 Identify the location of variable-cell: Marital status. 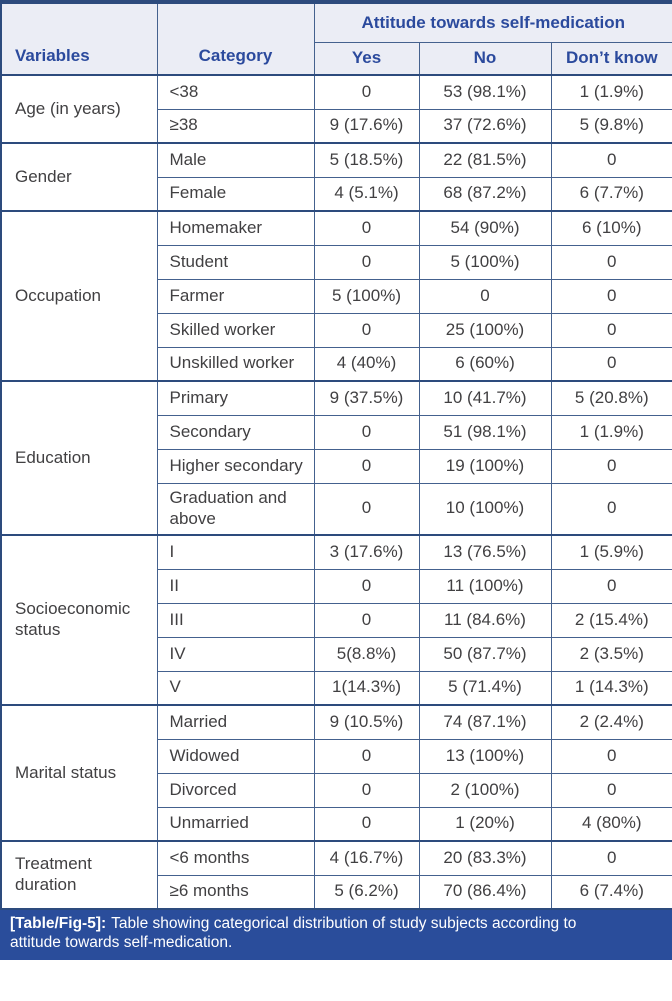
(79, 773).